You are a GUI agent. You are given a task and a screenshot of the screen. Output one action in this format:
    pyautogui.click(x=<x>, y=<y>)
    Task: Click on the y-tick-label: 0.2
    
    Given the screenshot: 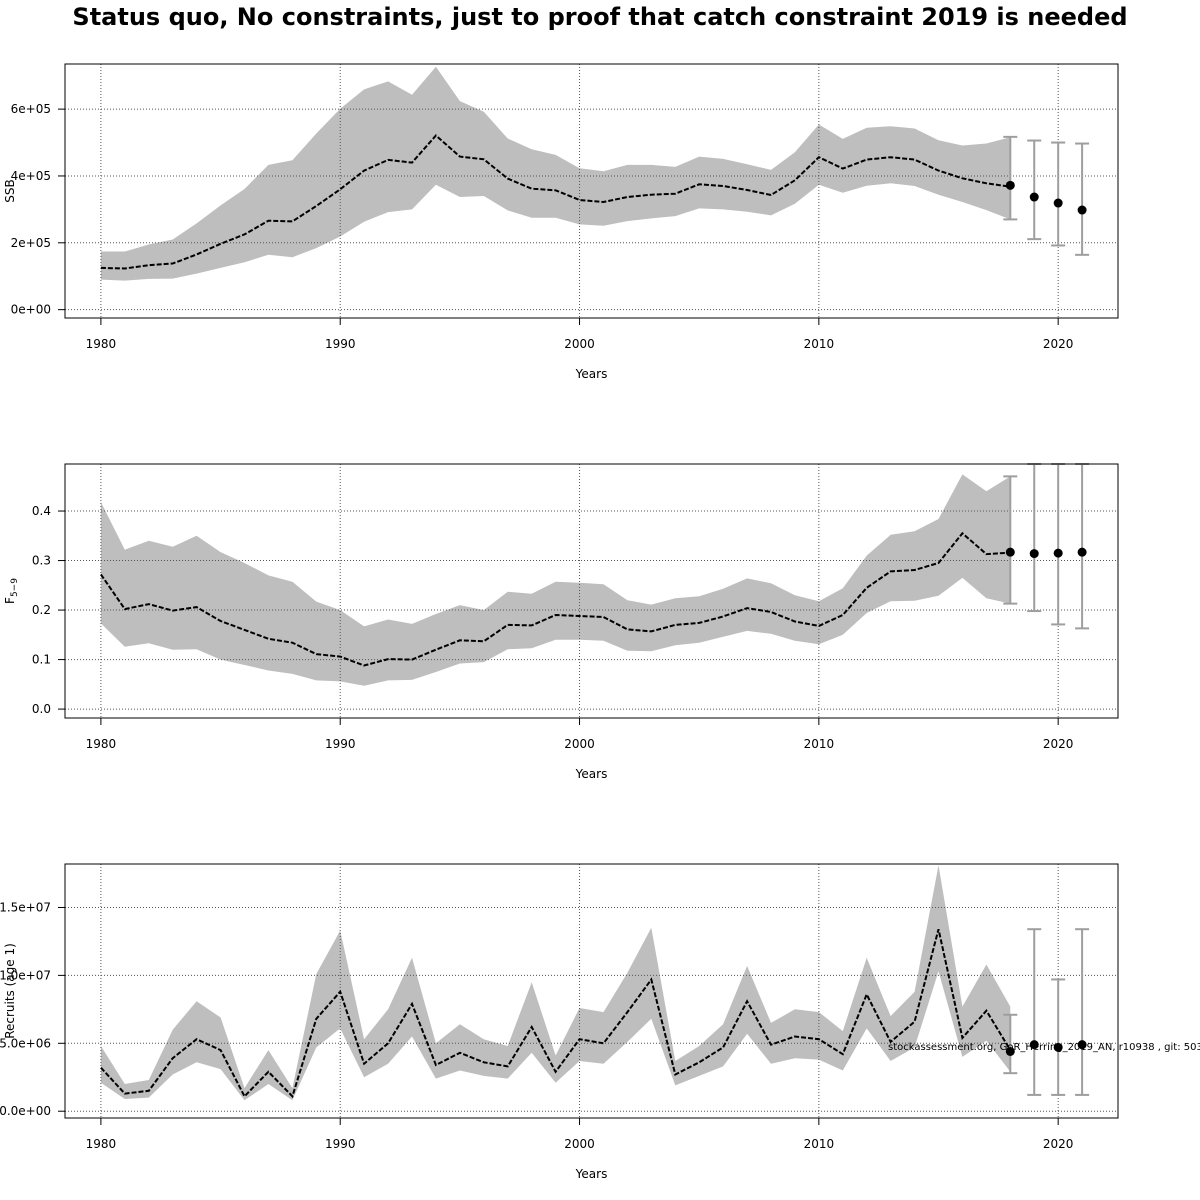 What is the action you would take?
    pyautogui.click(x=41, y=610)
    